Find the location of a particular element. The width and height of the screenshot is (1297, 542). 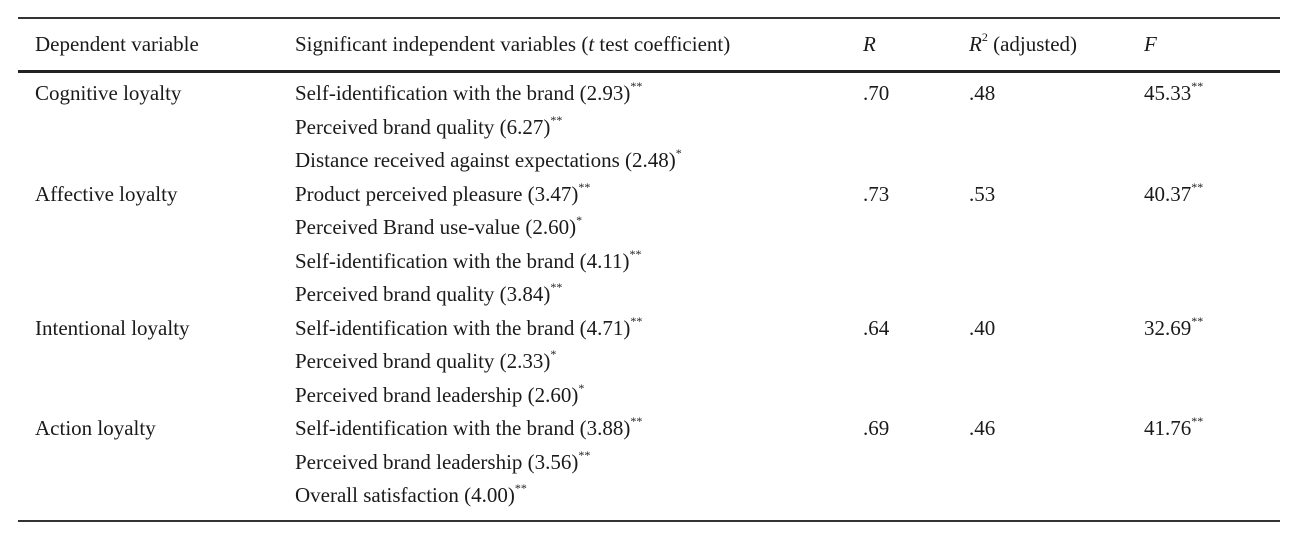

independent-variable-text: Overall satisfaction (4.00) is located at coordinates (405, 495).